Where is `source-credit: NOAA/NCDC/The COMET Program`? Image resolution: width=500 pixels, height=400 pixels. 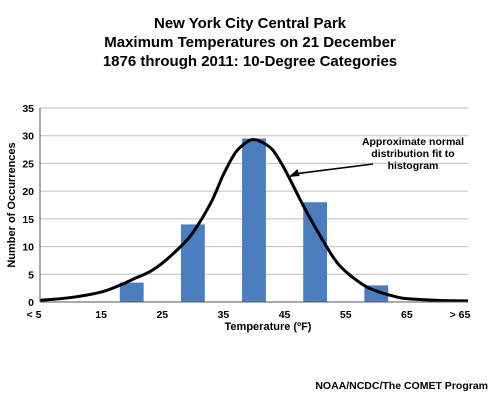
source-credit: NOAA/NCDC/The COMET Program is located at coordinates (401, 386).